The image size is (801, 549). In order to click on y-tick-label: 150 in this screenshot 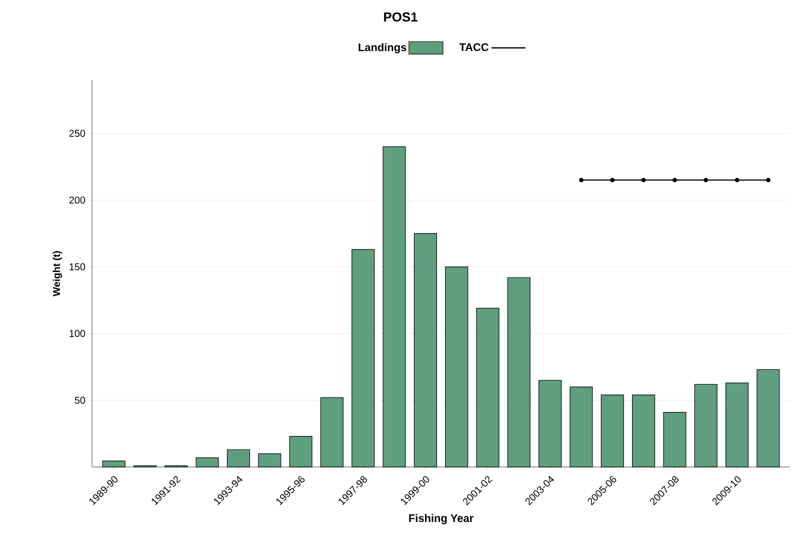, I will do `click(78, 266)`.